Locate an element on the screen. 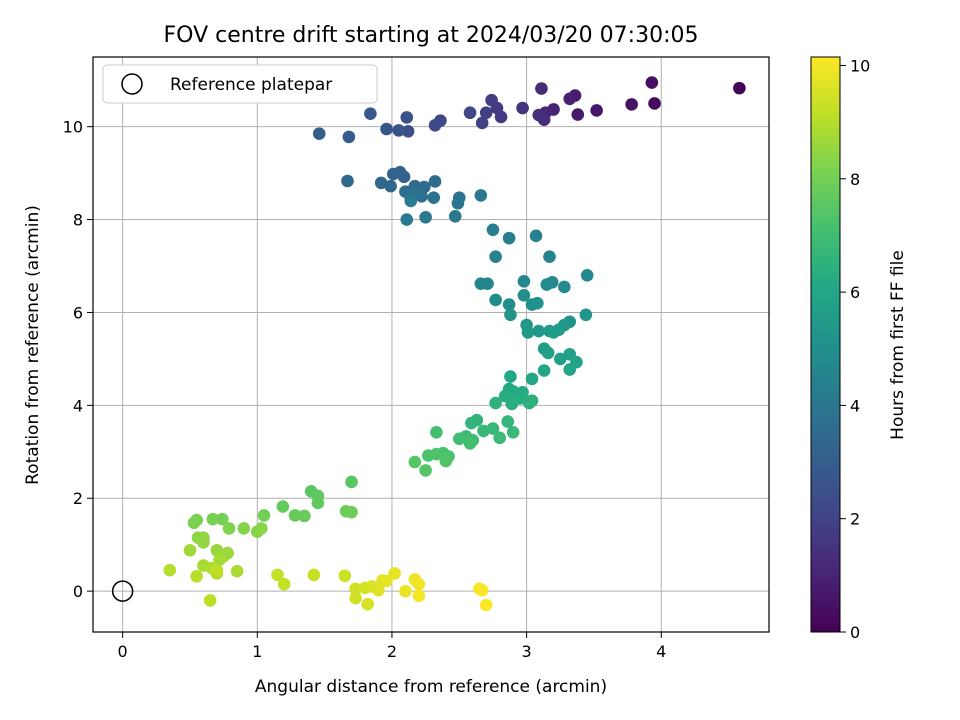 The width and height of the screenshot is (960, 720). legend-marker is located at coordinates (132, 84).